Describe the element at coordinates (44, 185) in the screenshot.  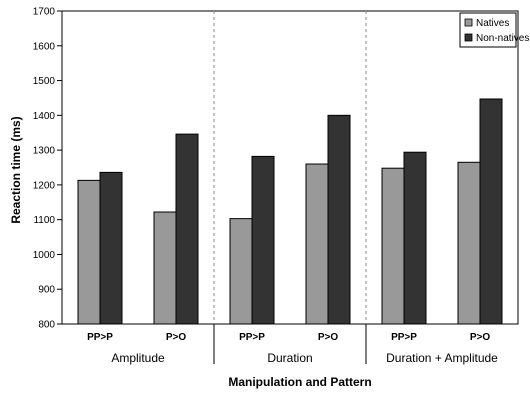
I see `y-tick-label: 1200` at that location.